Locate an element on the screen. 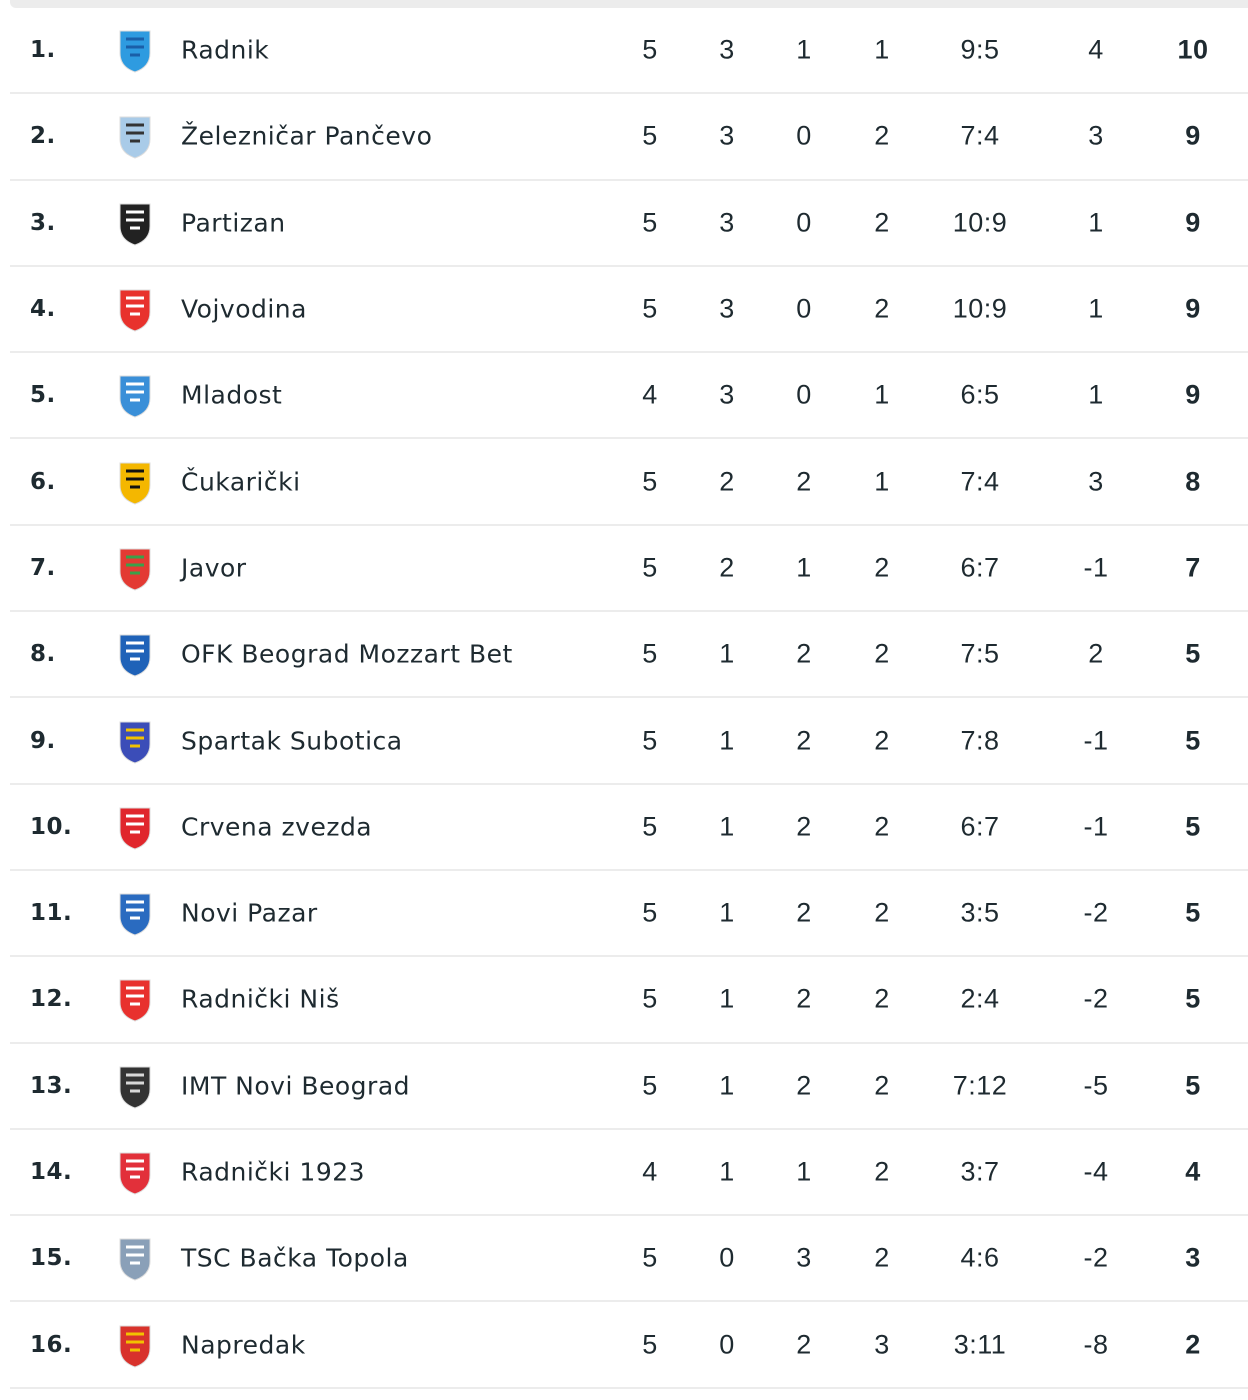 The image size is (1248, 1400). goals-value: 4:6 is located at coordinates (980, 1257).